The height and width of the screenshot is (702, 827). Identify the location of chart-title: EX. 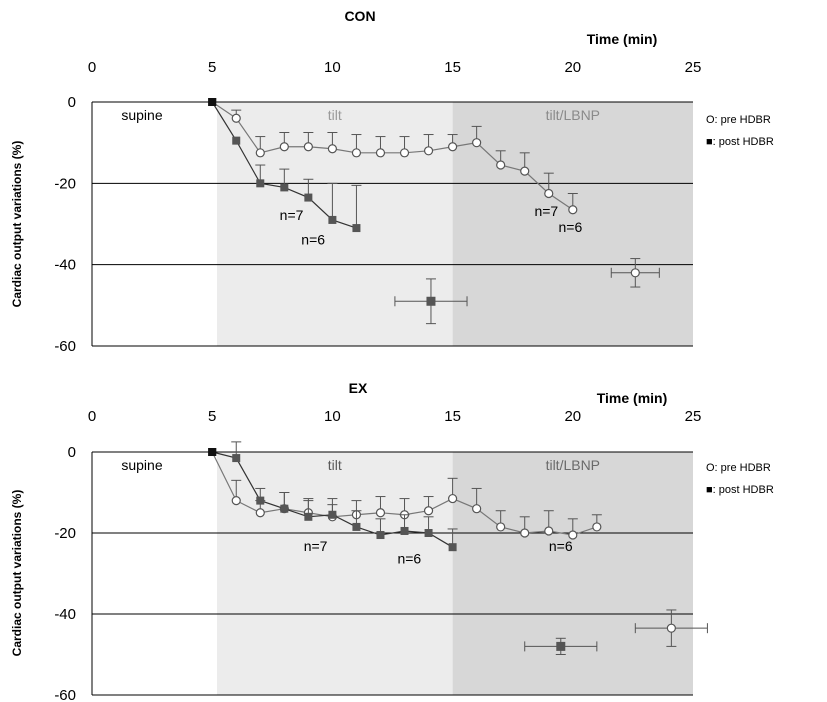
(358, 388).